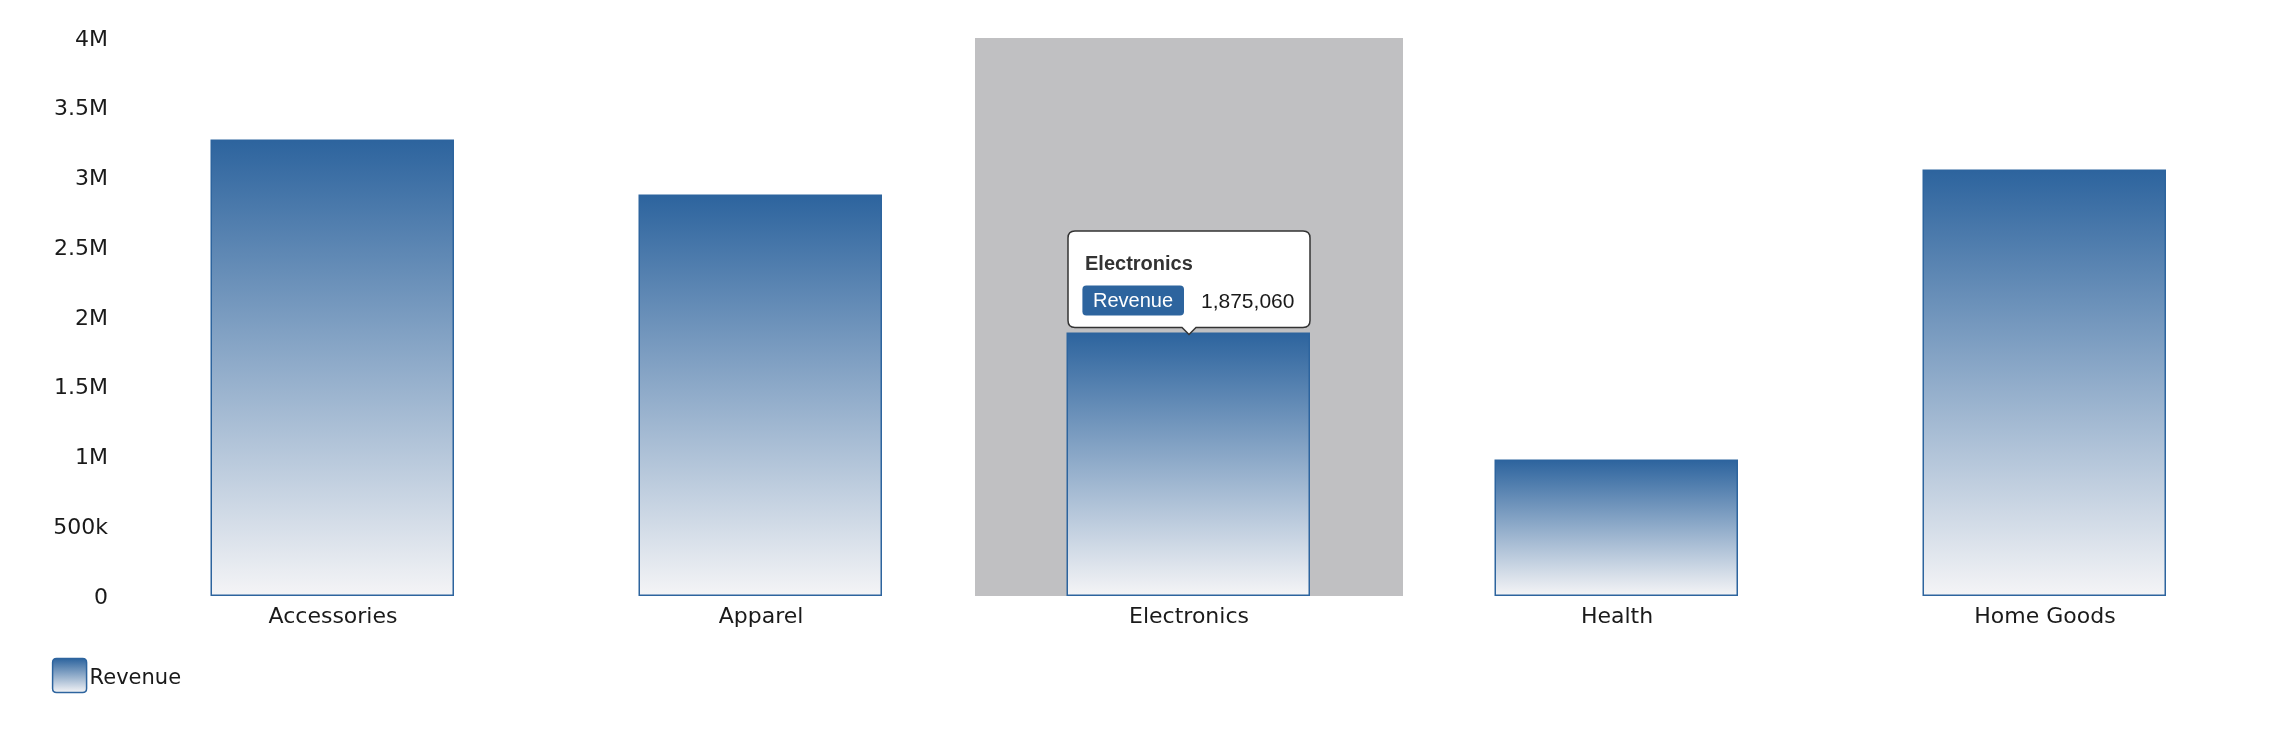 This screenshot has width=2296, height=746. I want to click on x-tick-label: Electronics, so click(1189, 615).